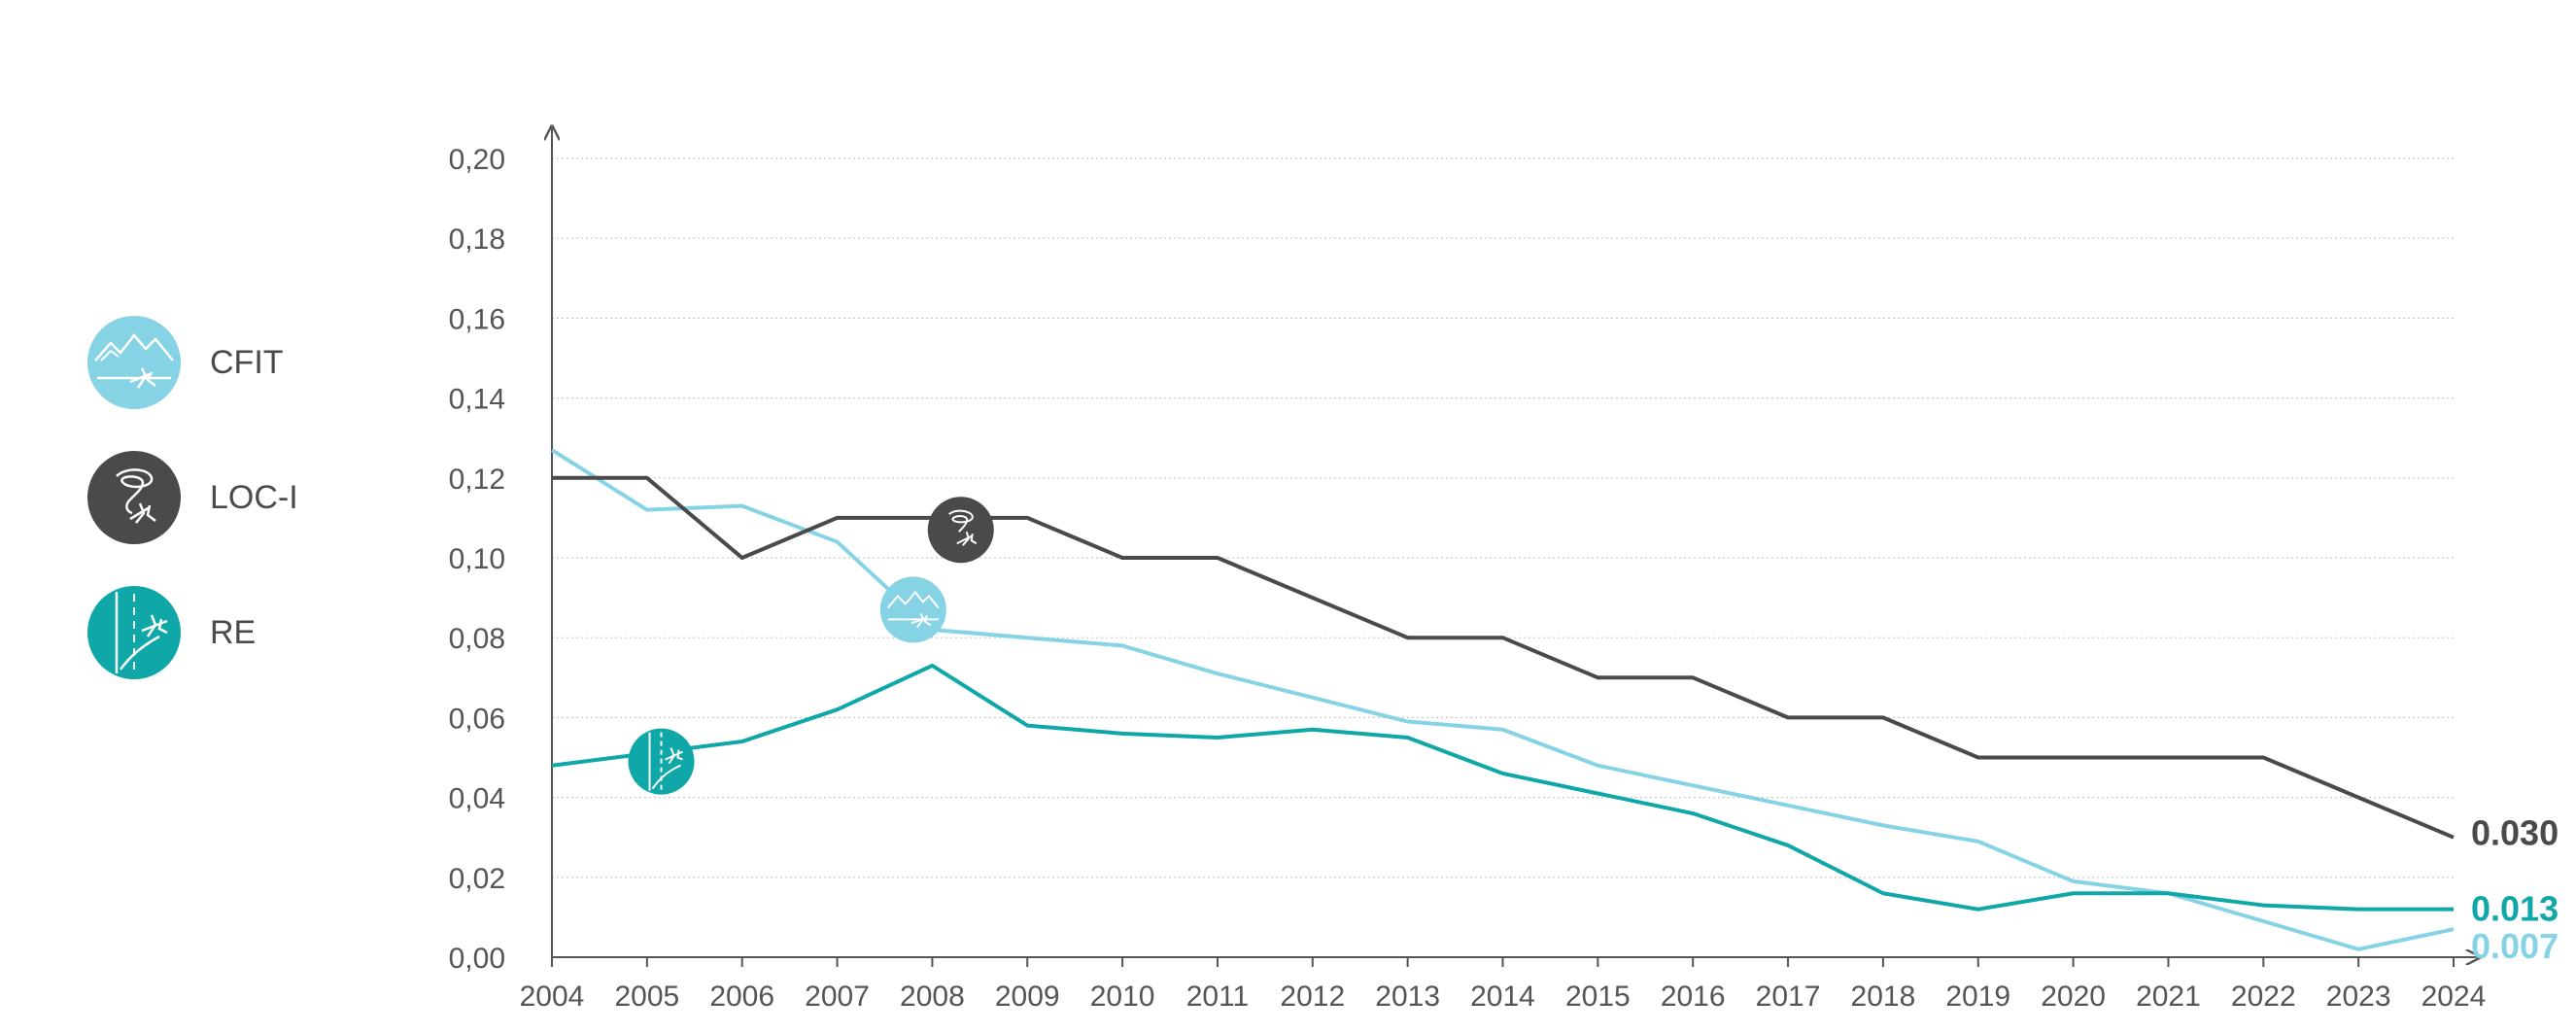  Describe the element at coordinates (2515, 909) in the screenshot. I see `end-label-re: 0.013` at that location.